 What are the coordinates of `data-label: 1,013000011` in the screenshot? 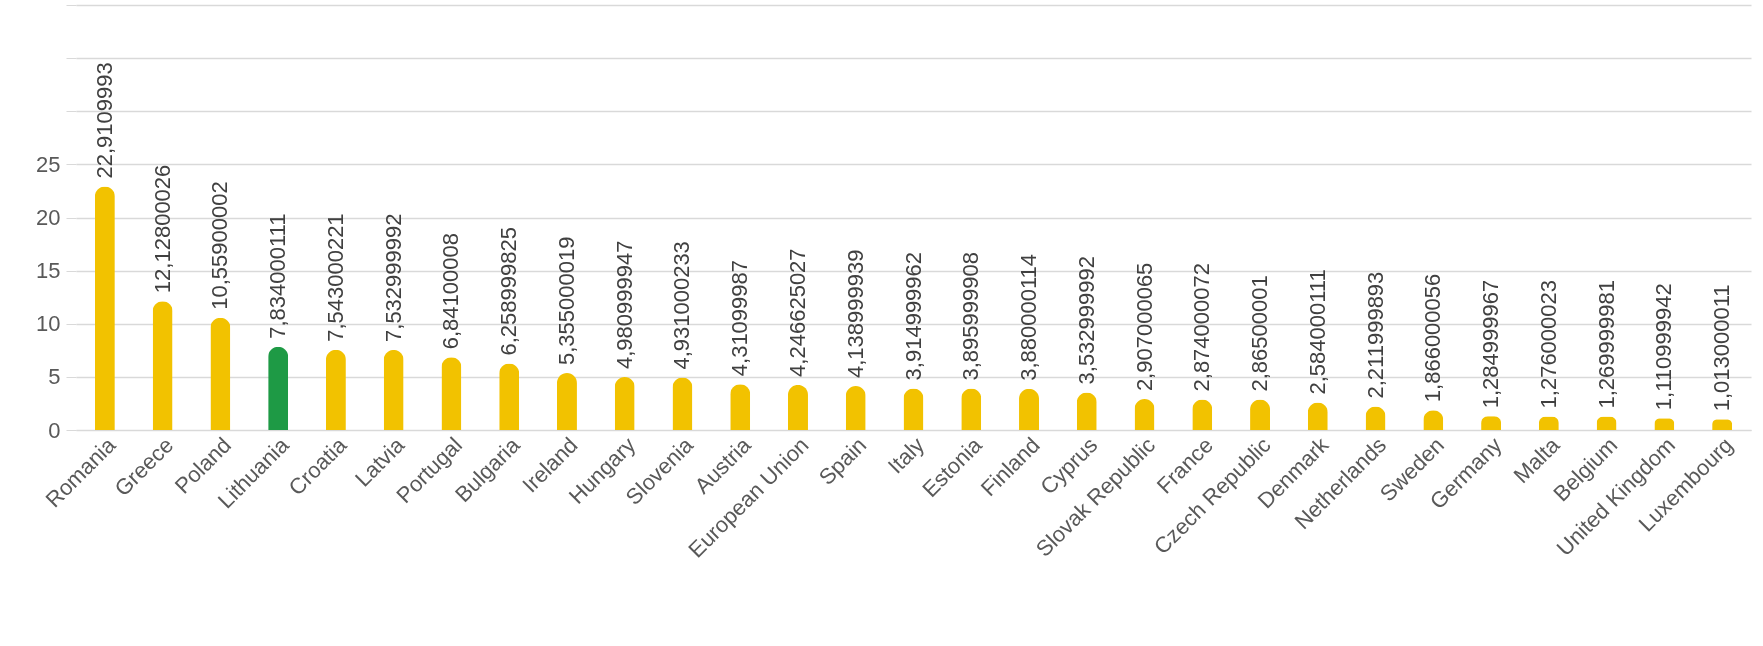 It's located at (1722, 348).